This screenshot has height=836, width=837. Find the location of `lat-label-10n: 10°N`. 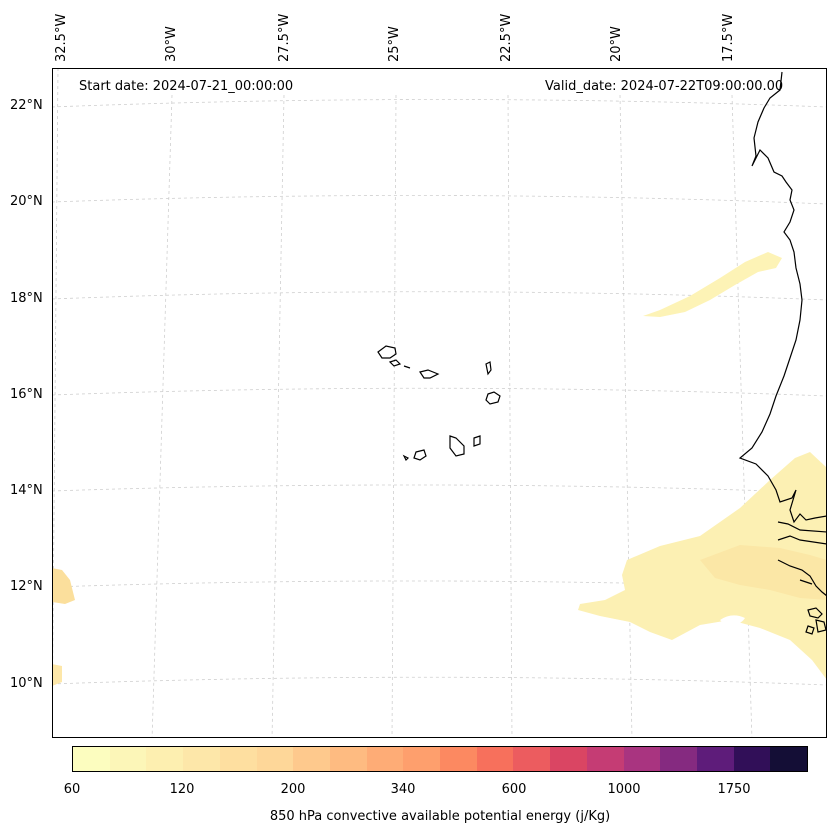

lat-label-10n: 10°N is located at coordinates (26, 683).